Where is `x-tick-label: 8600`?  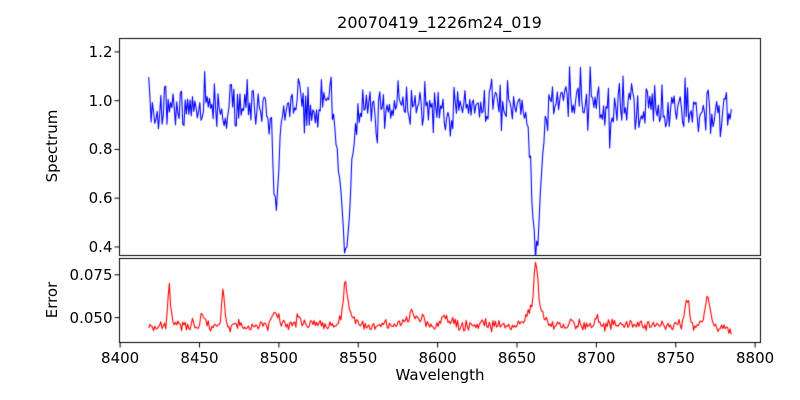 x-tick-label: 8600 is located at coordinates (437, 357).